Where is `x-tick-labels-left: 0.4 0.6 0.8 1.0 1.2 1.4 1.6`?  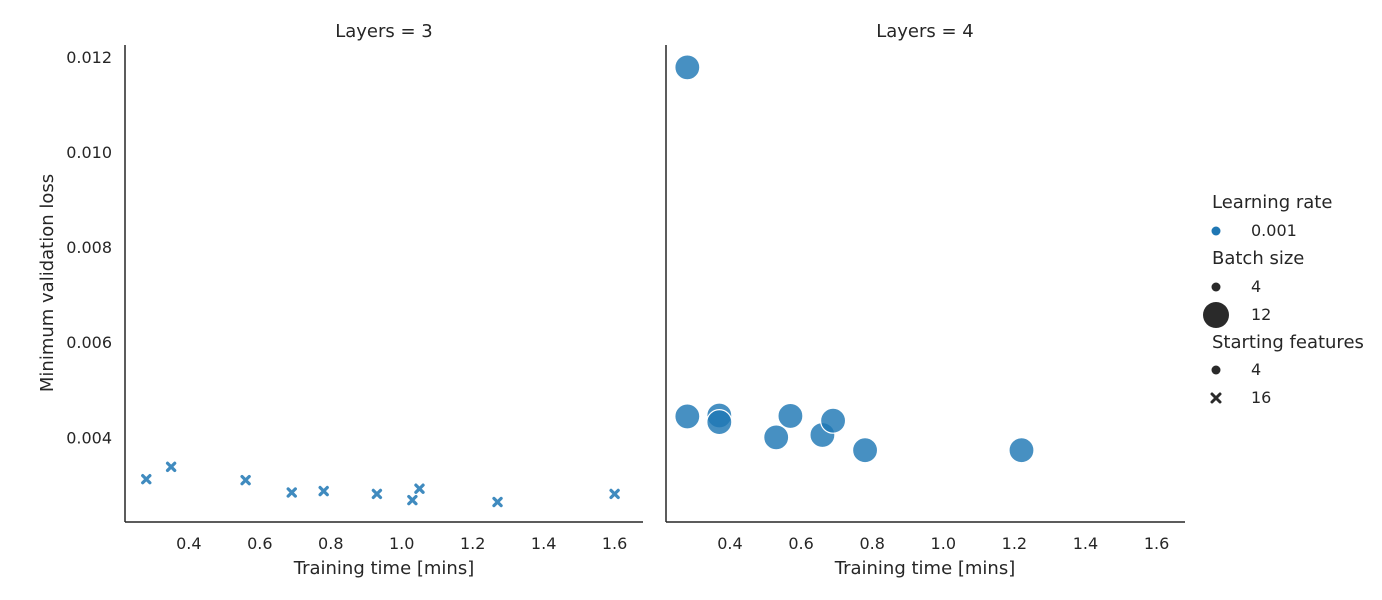
x-tick-labels-left: 0.4 0.6 0.8 1.0 1.2 1.4 1.6 is located at coordinates (401, 543).